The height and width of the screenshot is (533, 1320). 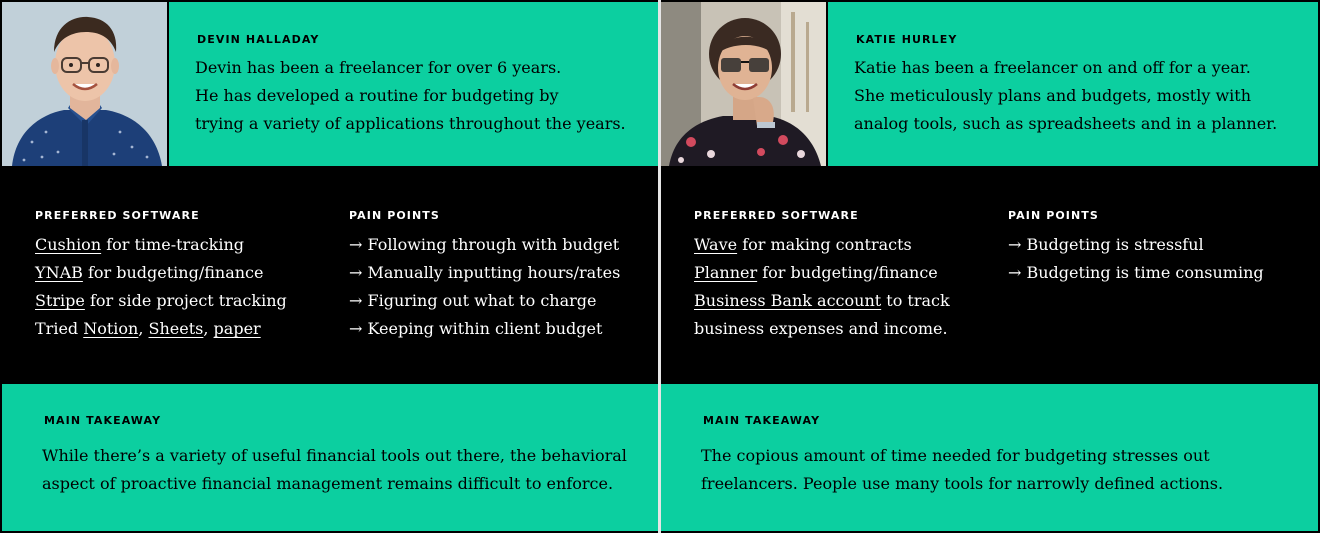 I want to click on list-item: → Following through with budget, so click(x=484, y=244).